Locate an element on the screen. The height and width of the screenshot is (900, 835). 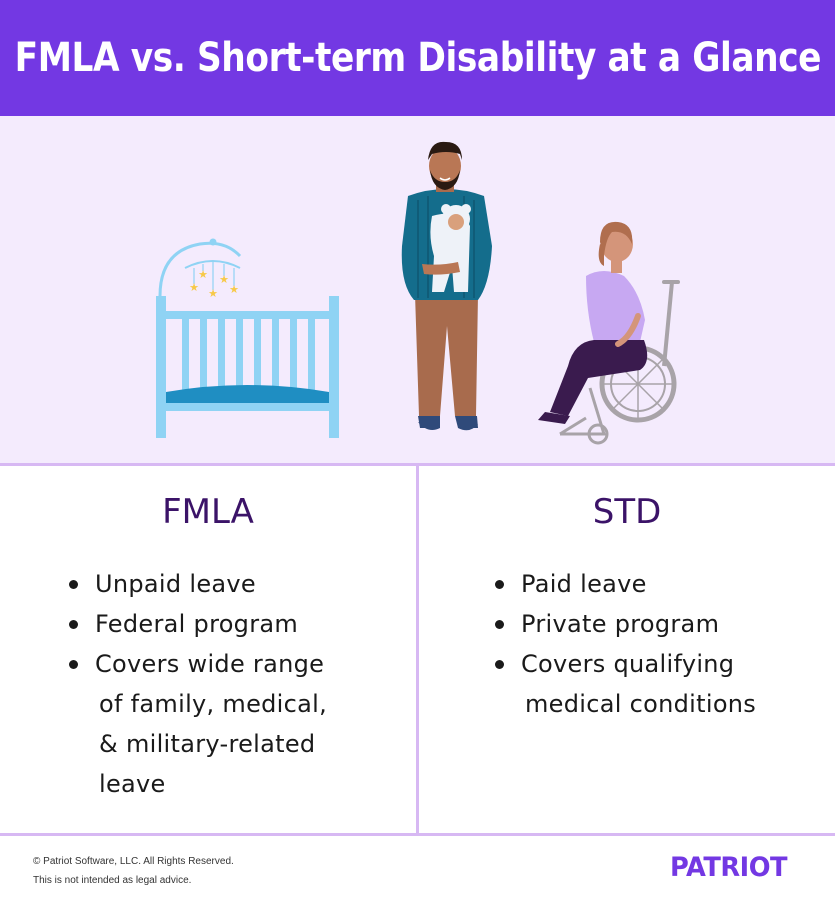
column-divider is located at coordinates (417, 650).